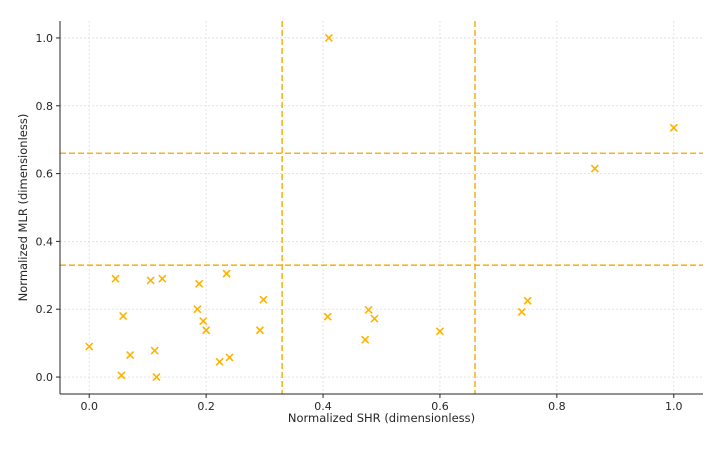 This screenshot has width=725, height=451. Describe the element at coordinates (45, 377) in the screenshot. I see `y-tick-label-0: 0.0` at that location.